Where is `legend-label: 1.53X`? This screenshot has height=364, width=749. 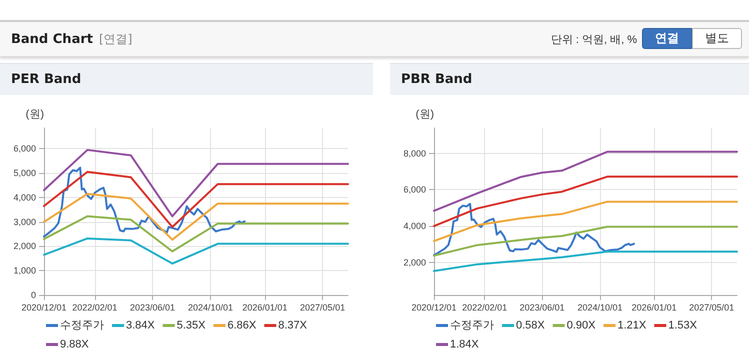
legend-label: 1.53X is located at coordinates (683, 326).